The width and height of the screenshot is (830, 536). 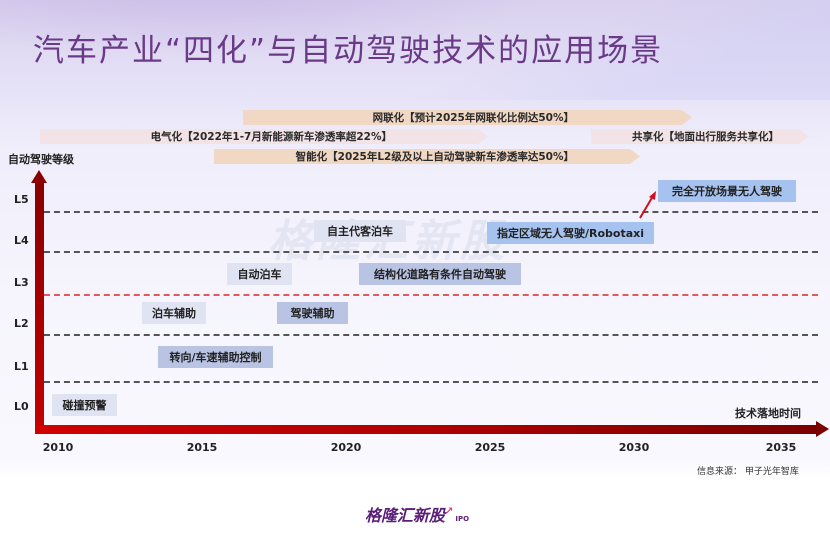 What do you see at coordinates (84, 405) in the screenshot?
I see `scenario-collision-warning: 碰撞预警` at bounding box center [84, 405].